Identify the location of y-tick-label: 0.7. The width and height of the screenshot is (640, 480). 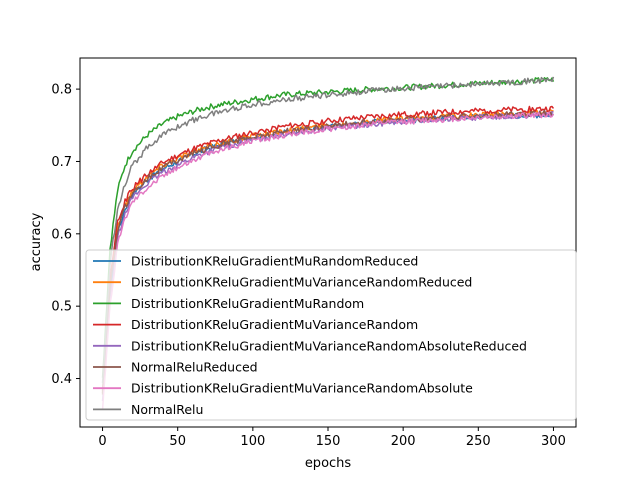
(61, 162).